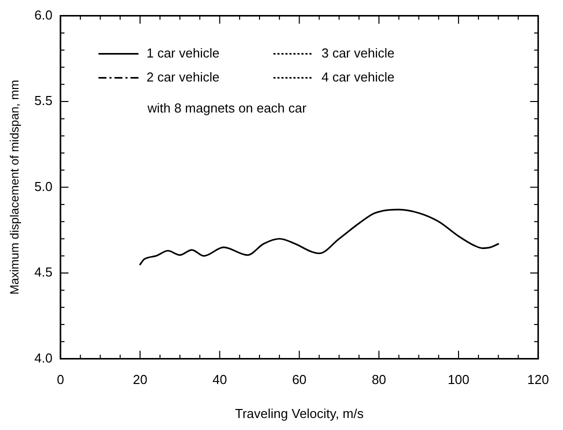 This screenshot has height=430, width=563. What do you see at coordinates (299, 380) in the screenshot?
I see `x-tick-label: 60` at bounding box center [299, 380].